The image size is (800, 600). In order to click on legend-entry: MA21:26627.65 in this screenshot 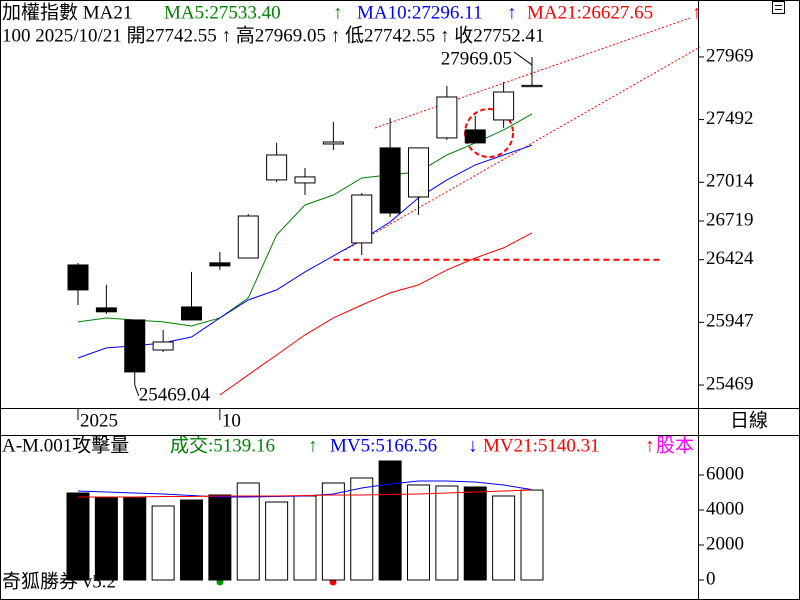, I will do `click(590, 12)`.